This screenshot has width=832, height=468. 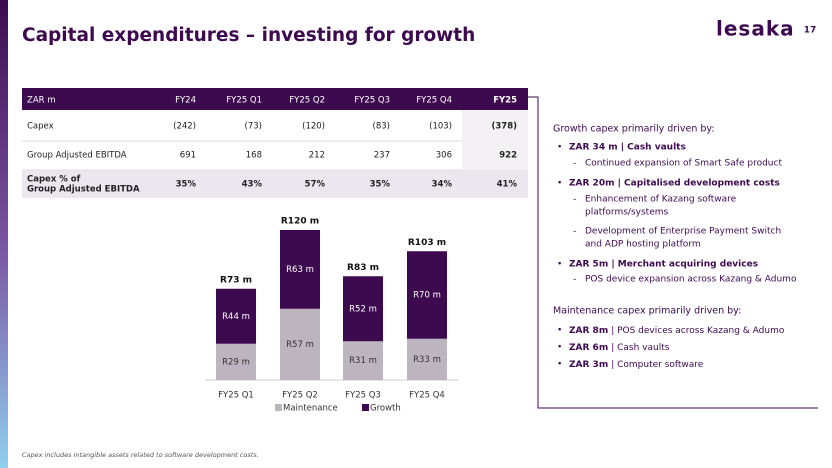 I want to click on legend-label: Maintenance, so click(x=310, y=409).